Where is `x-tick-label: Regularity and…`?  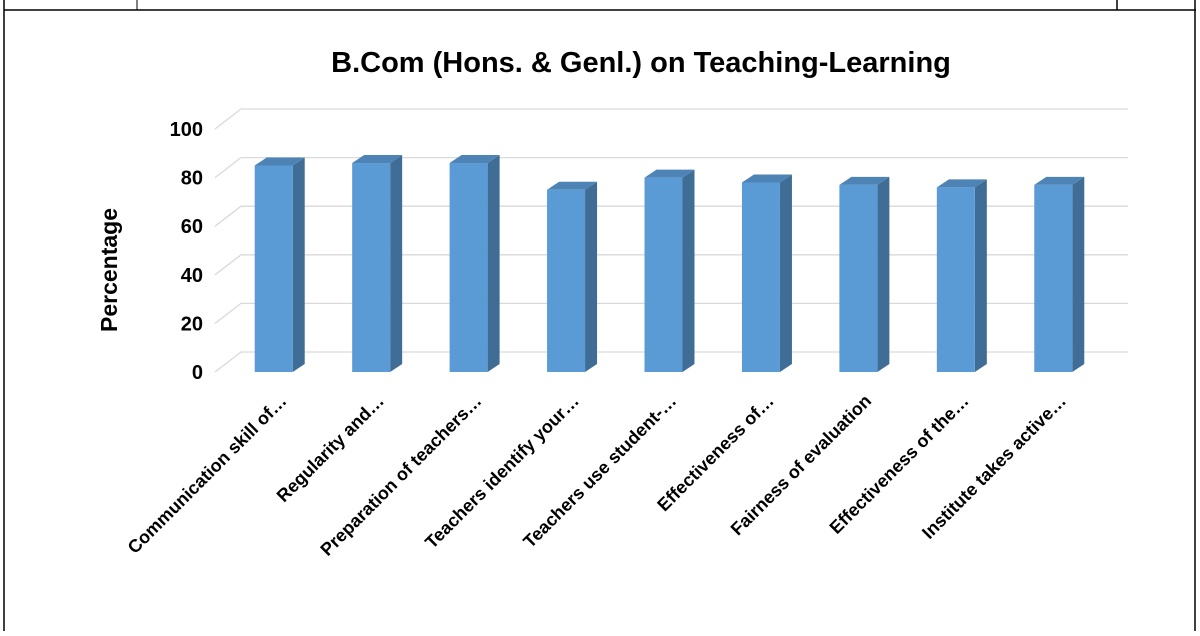 x-tick-label: Regularity and… is located at coordinates (330, 448).